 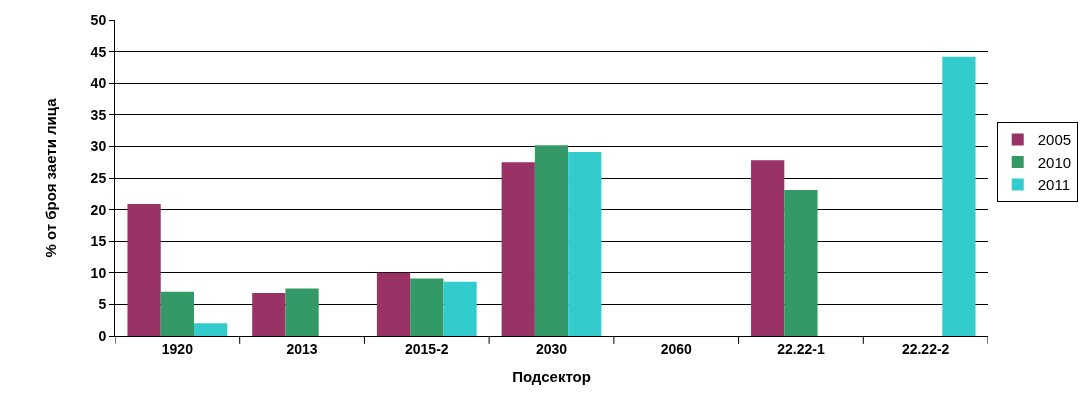 I want to click on legend-label: 2010, so click(x=1054, y=162).